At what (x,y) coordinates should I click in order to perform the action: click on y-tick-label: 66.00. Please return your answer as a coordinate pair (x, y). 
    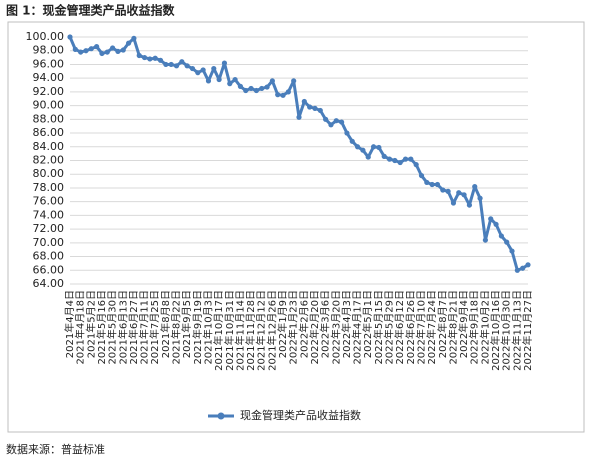
    Looking at the image, I should click on (49, 269).